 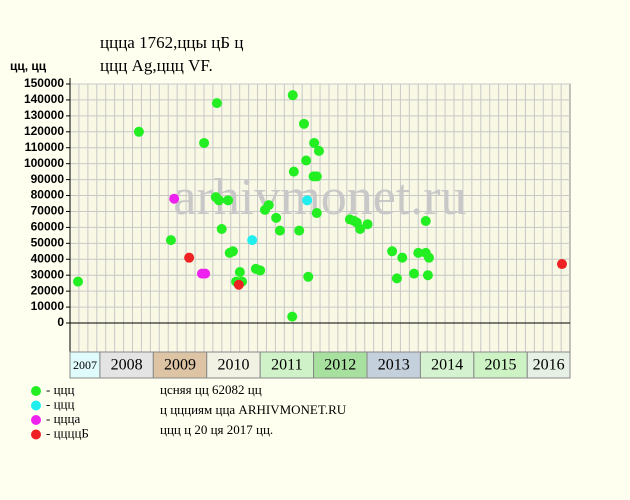 What do you see at coordinates (44, 131) in the screenshot?
I see `y-tick-label: 120000` at bounding box center [44, 131].